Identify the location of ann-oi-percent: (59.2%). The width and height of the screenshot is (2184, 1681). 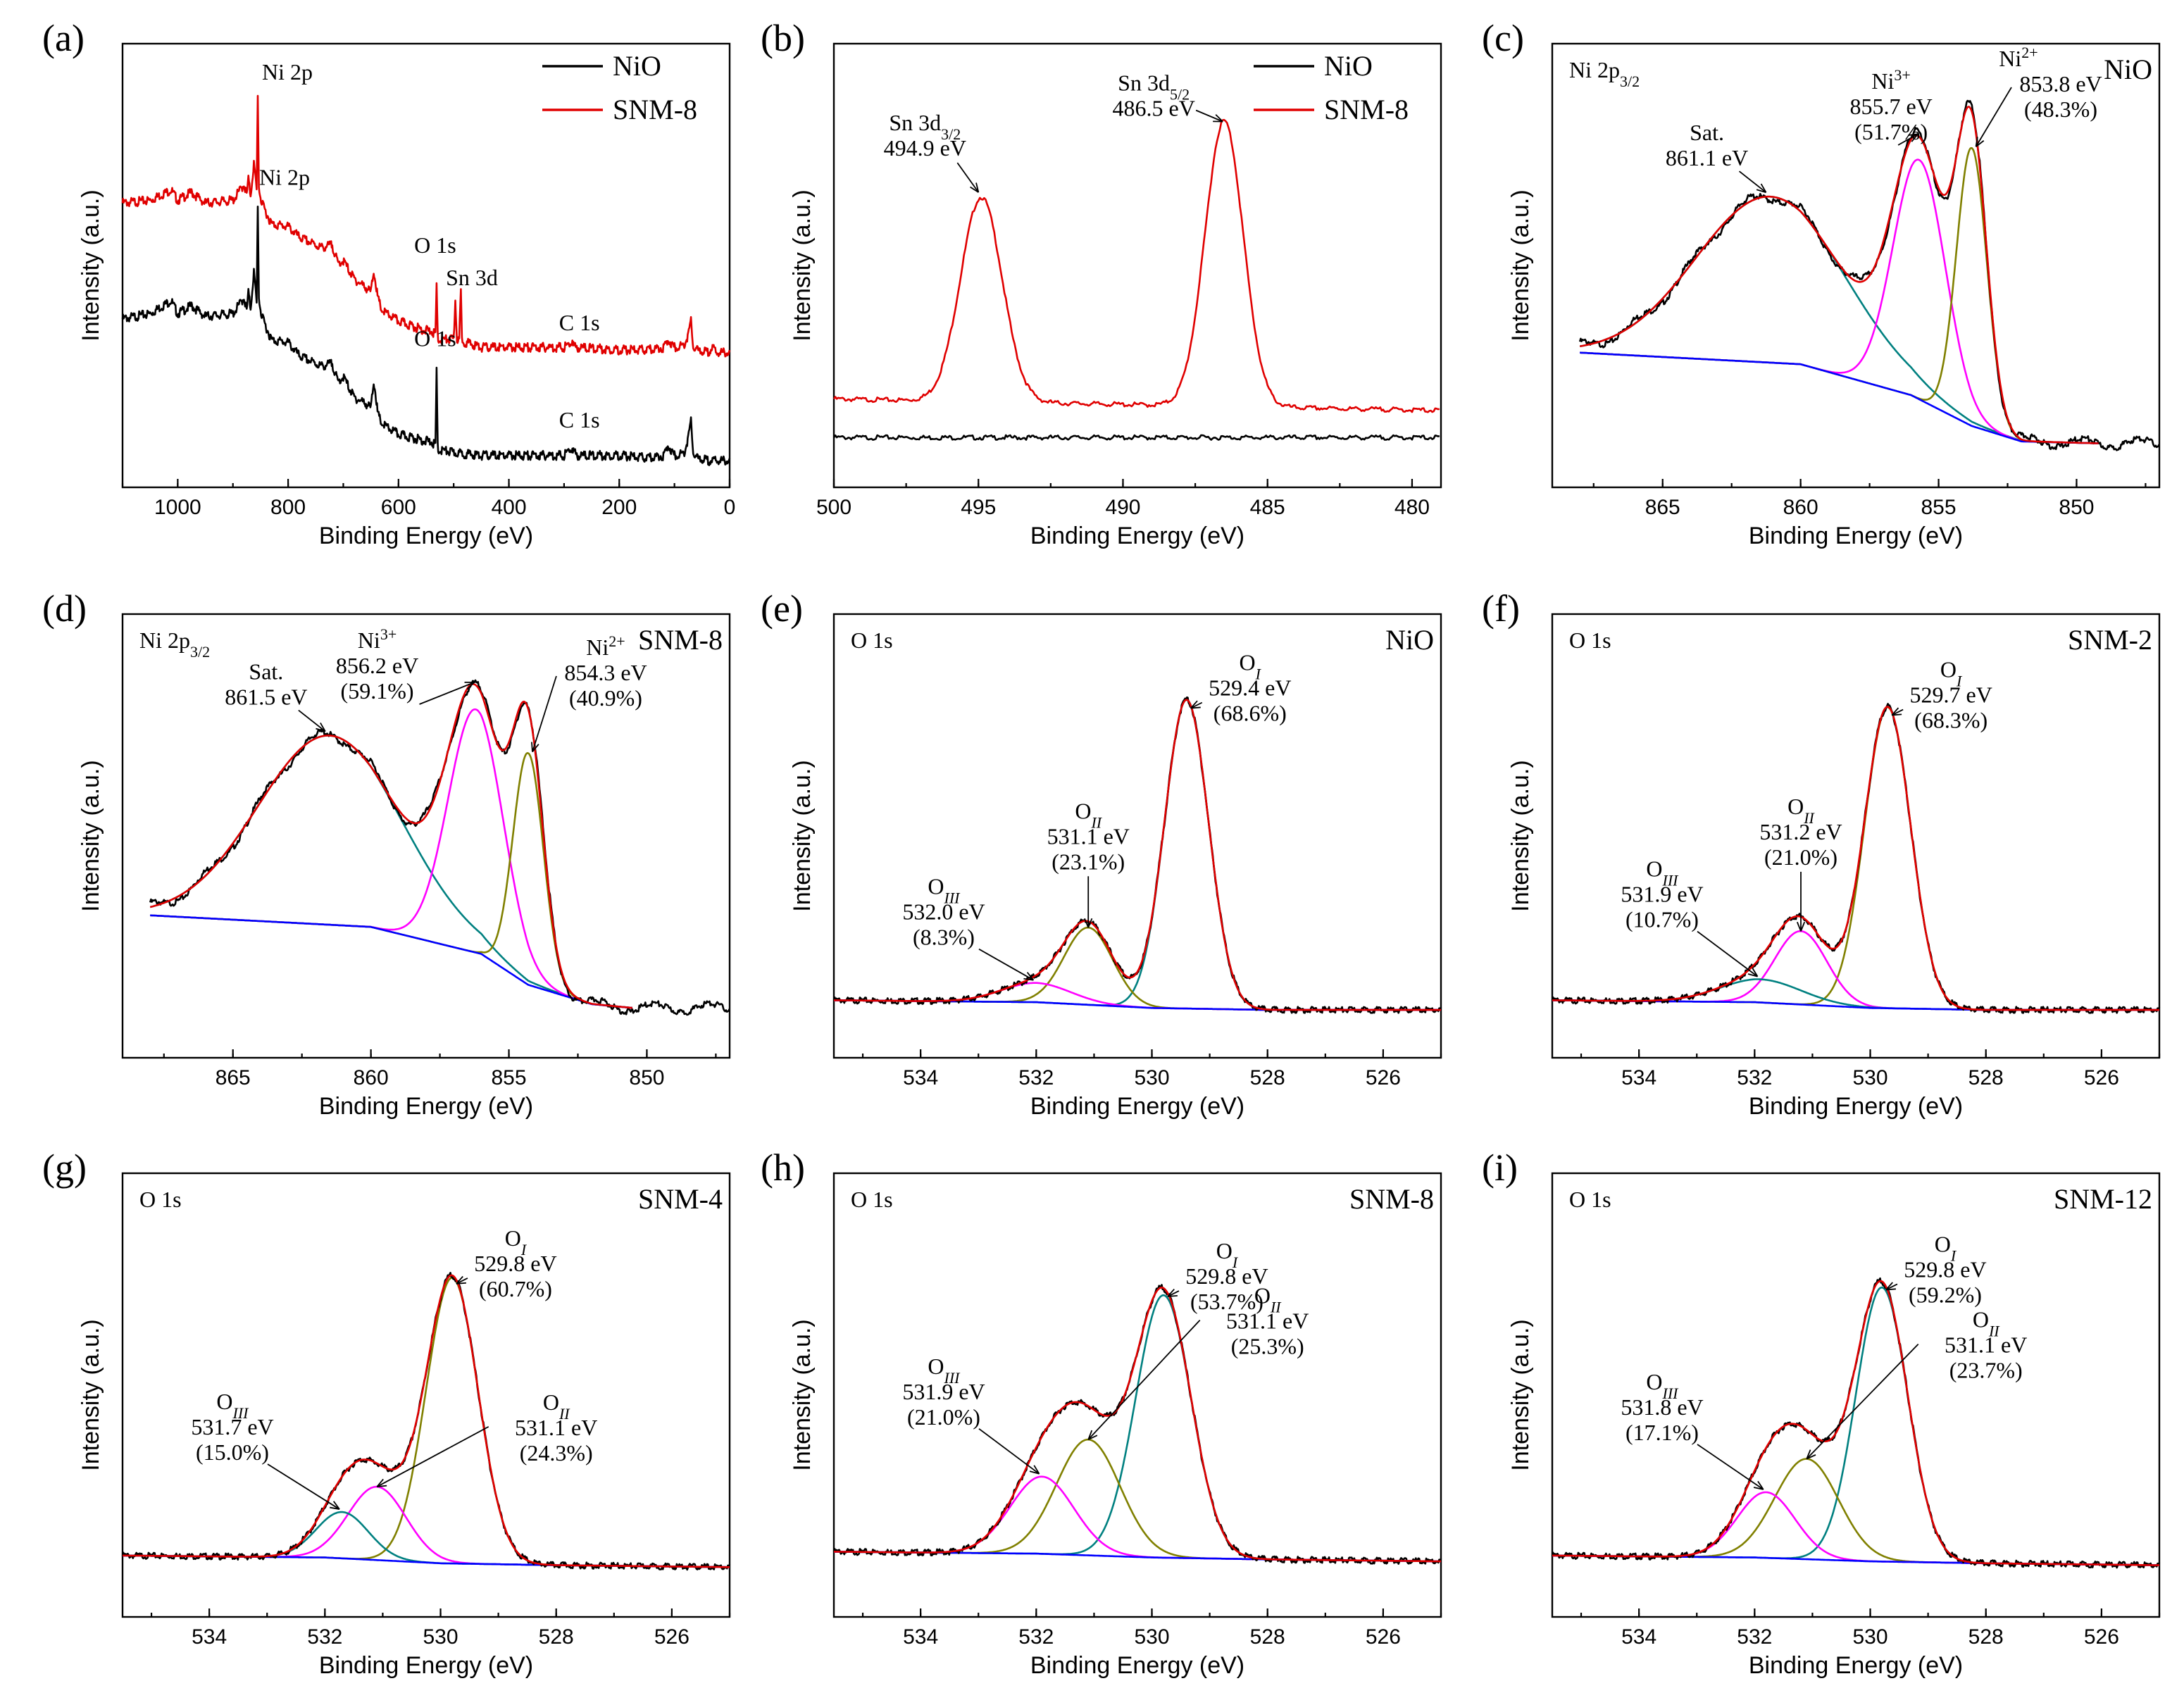
(1945, 1294).